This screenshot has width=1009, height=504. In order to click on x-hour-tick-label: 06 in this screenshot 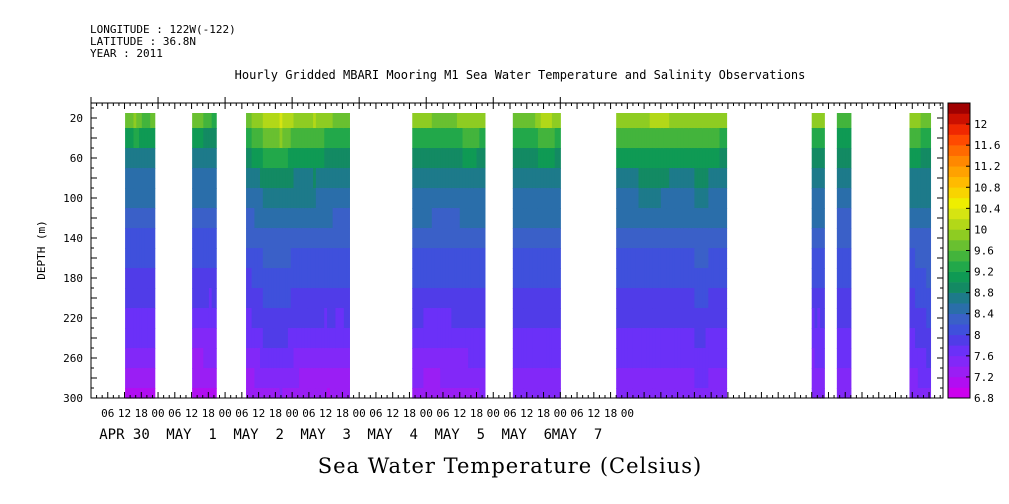, I will do `click(442, 413)`.